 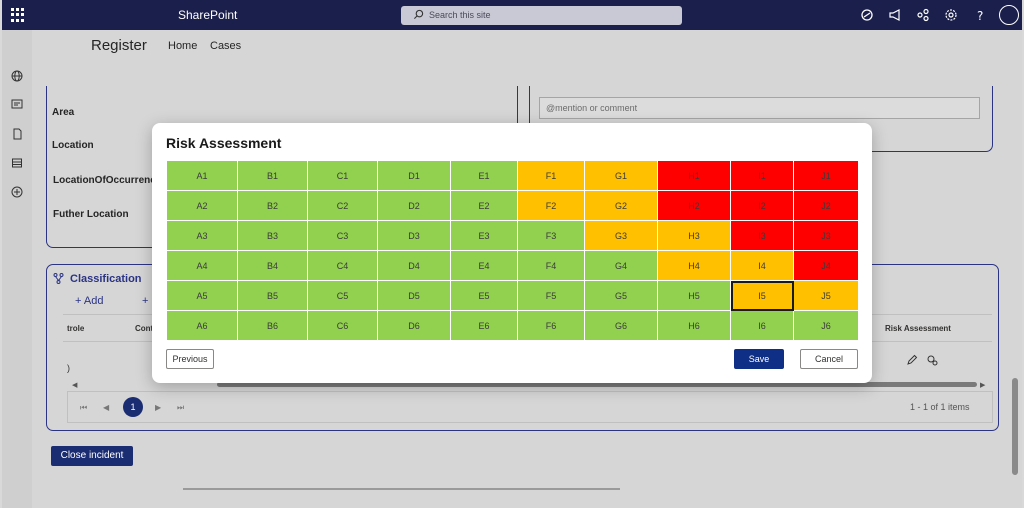 I want to click on risk-cell-h2: H2, so click(x=694, y=205).